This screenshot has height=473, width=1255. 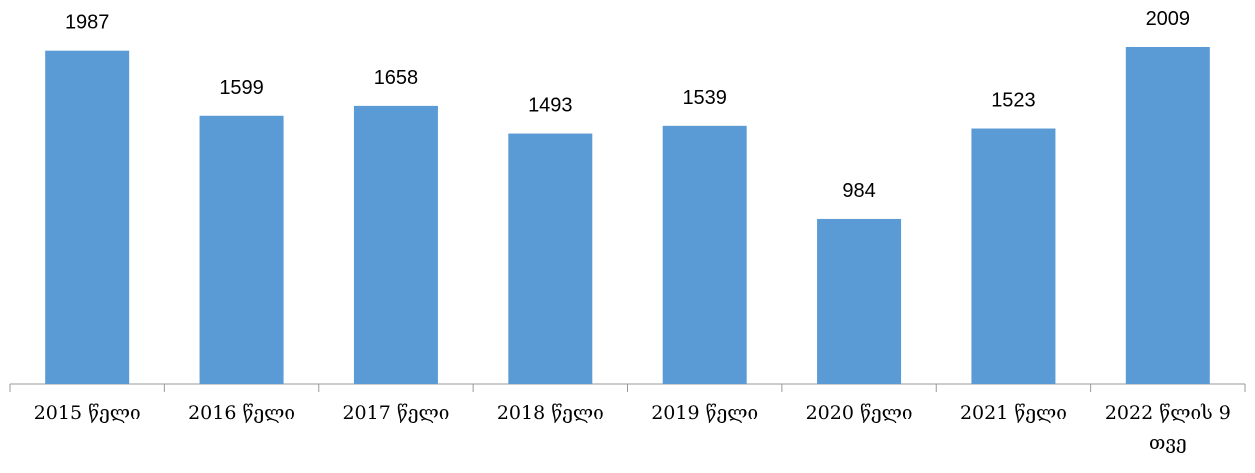 I want to click on x-tick-label: 2015 წელი, so click(x=87, y=413).